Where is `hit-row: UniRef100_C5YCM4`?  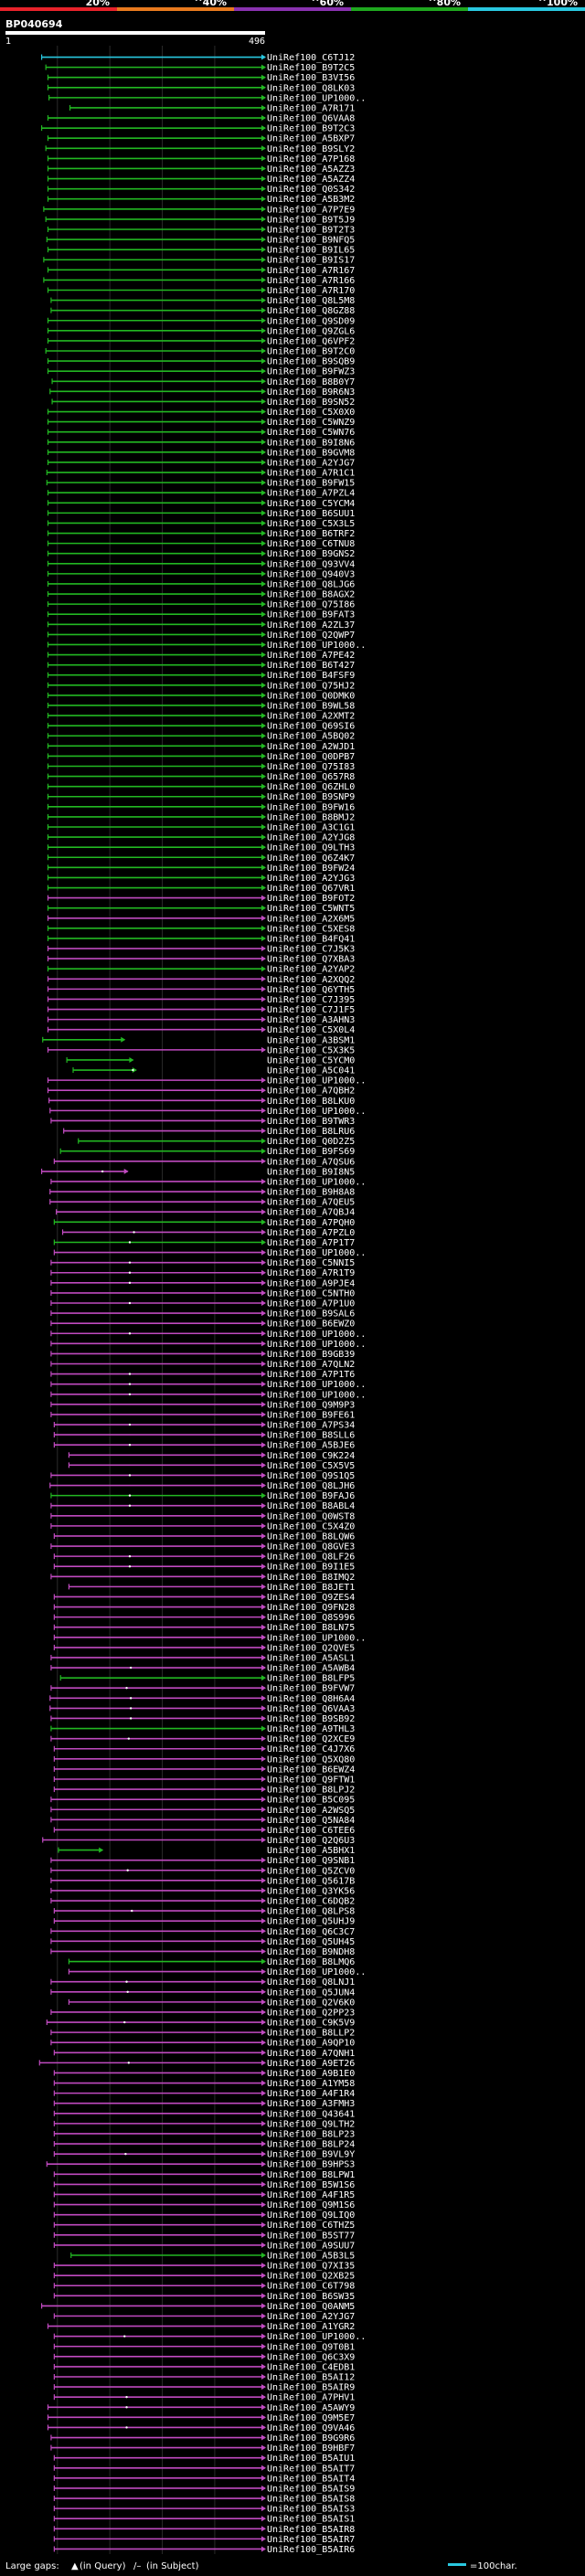
hit-row: UniRef100_C5YCM4 is located at coordinates (201, 504).